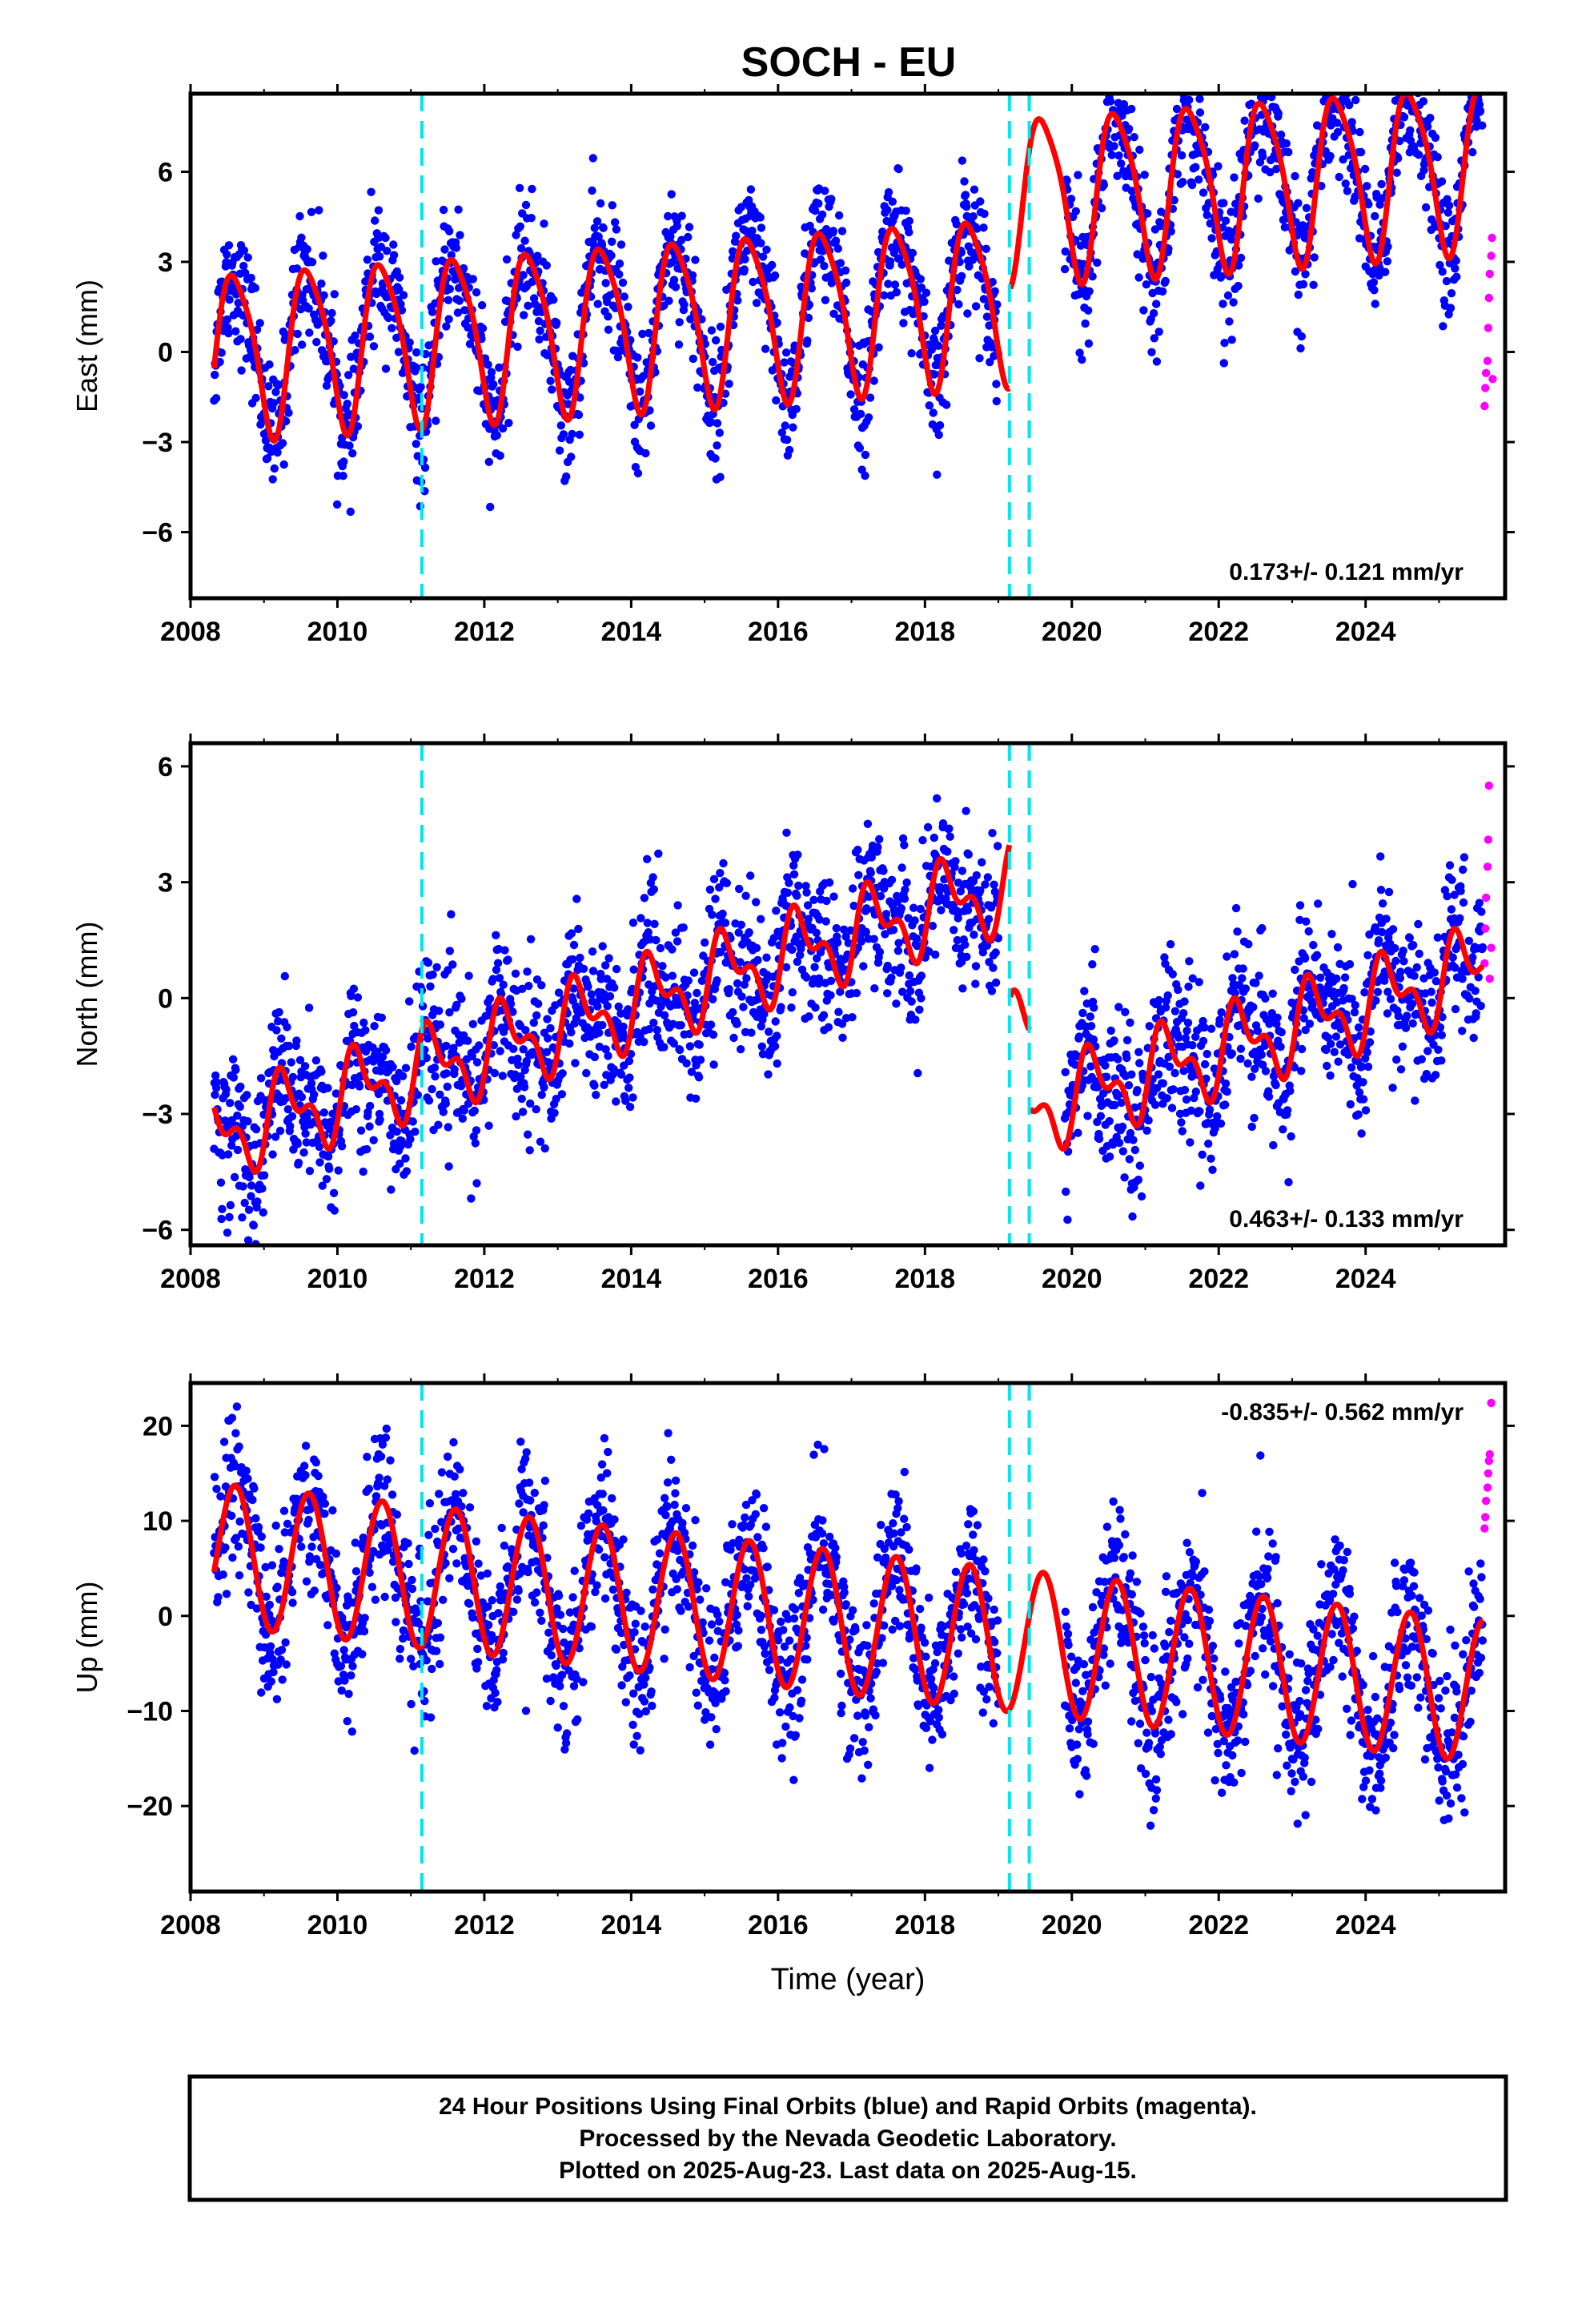 The height and width of the screenshot is (2324, 1582). What do you see at coordinates (1489, 785) in the screenshot?
I see `rapid-point` at bounding box center [1489, 785].